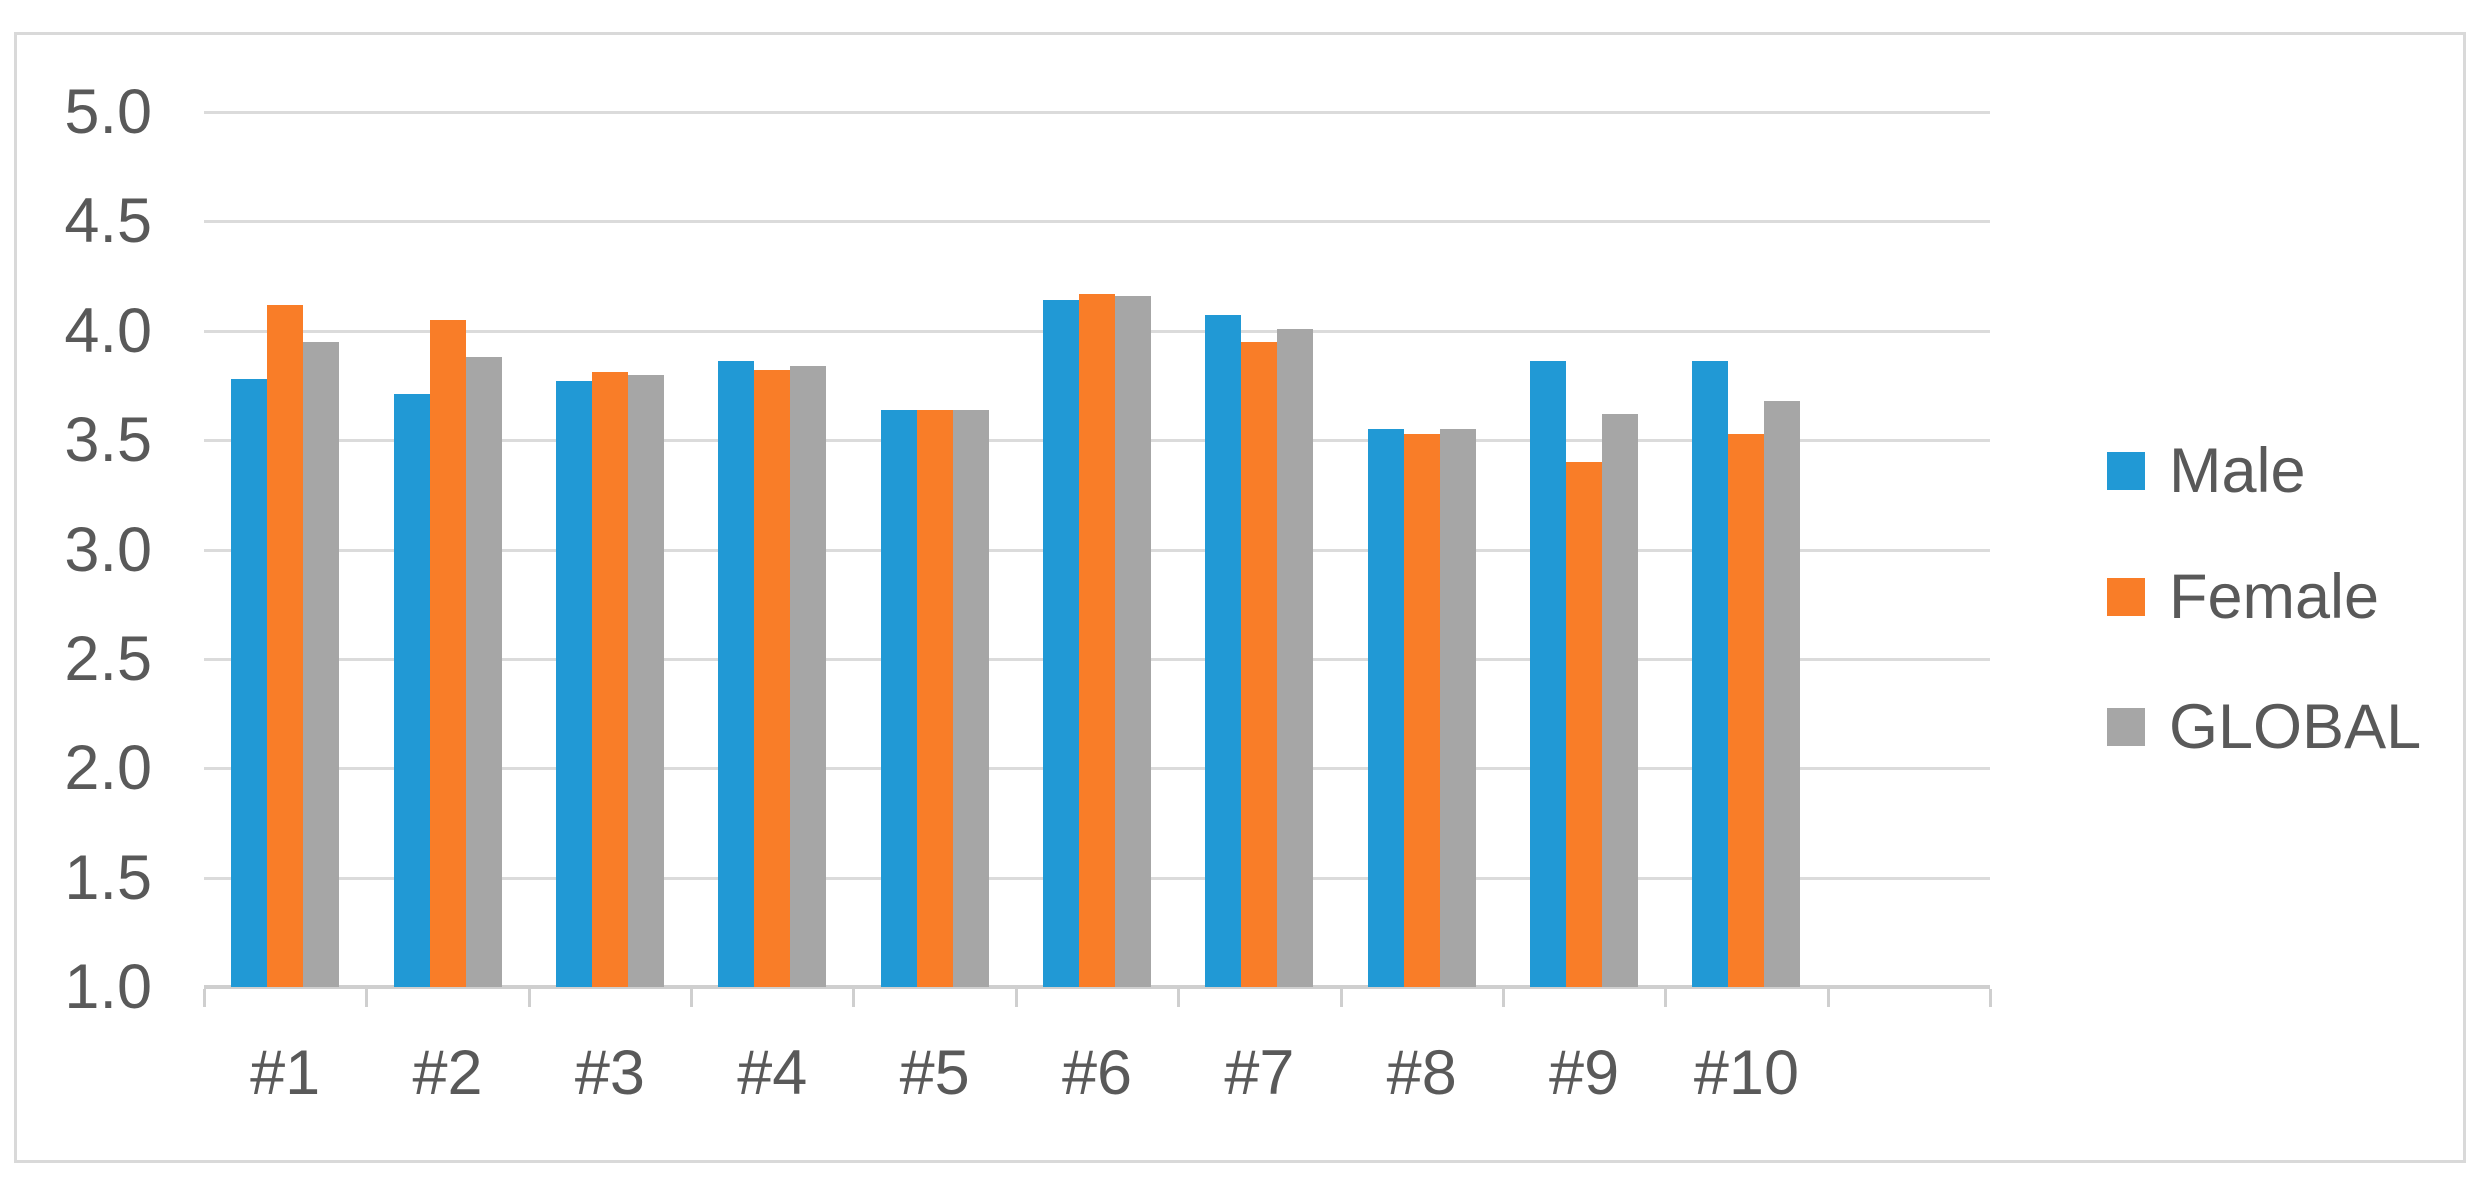 The width and height of the screenshot is (2482, 1194). What do you see at coordinates (2295, 727) in the screenshot?
I see `legend-label-global: GLOBAL` at bounding box center [2295, 727].